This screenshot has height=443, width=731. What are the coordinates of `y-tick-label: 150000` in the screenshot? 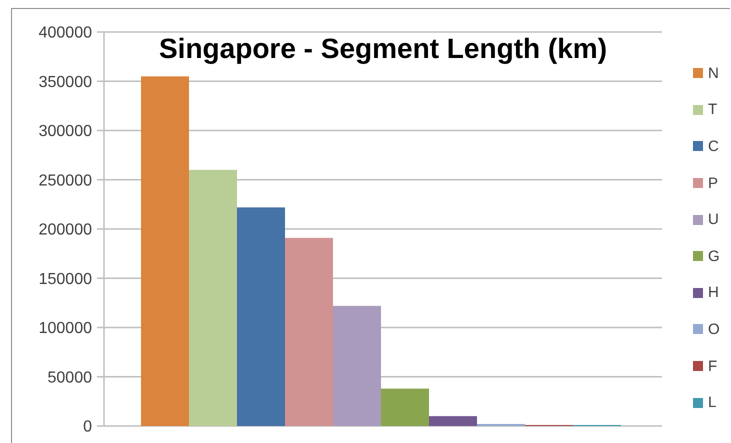 It's located at (65, 279).